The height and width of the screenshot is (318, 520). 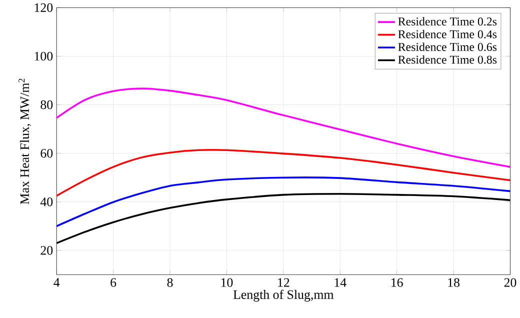 What do you see at coordinates (170, 282) in the screenshot?
I see `x-tick-label: 8` at bounding box center [170, 282].